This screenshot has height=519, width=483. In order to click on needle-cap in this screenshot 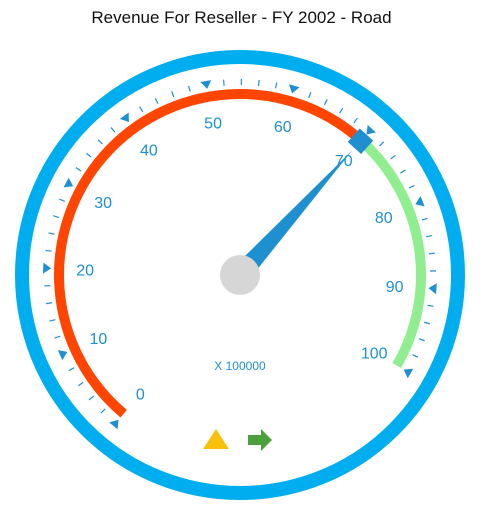, I will do `click(240, 275)`.